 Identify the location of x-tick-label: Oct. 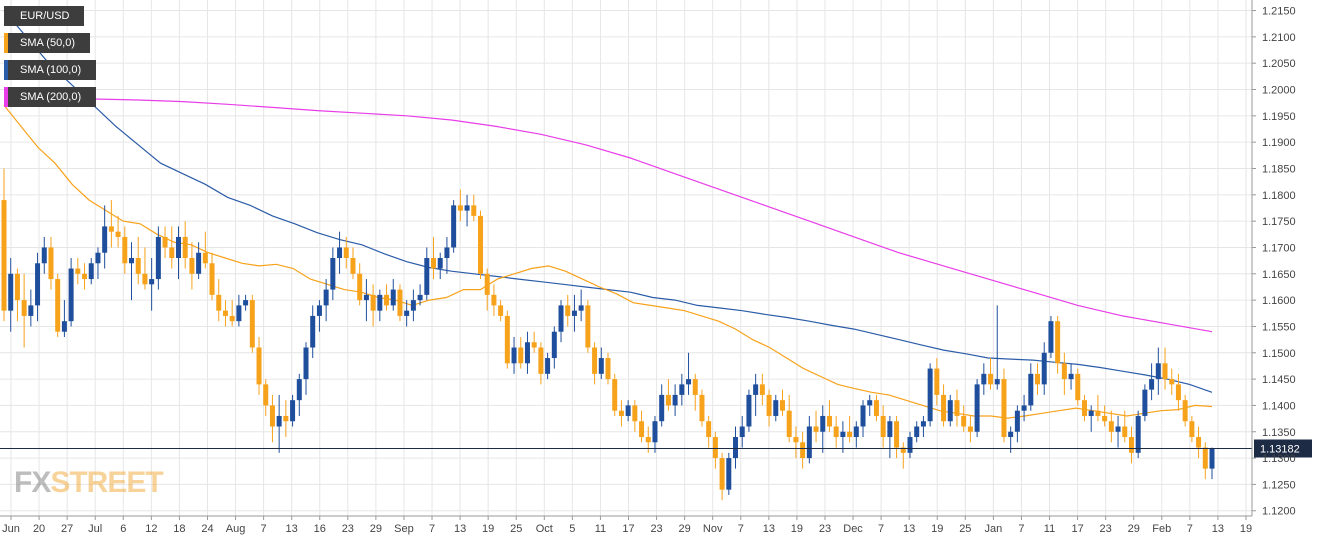
(544, 529).